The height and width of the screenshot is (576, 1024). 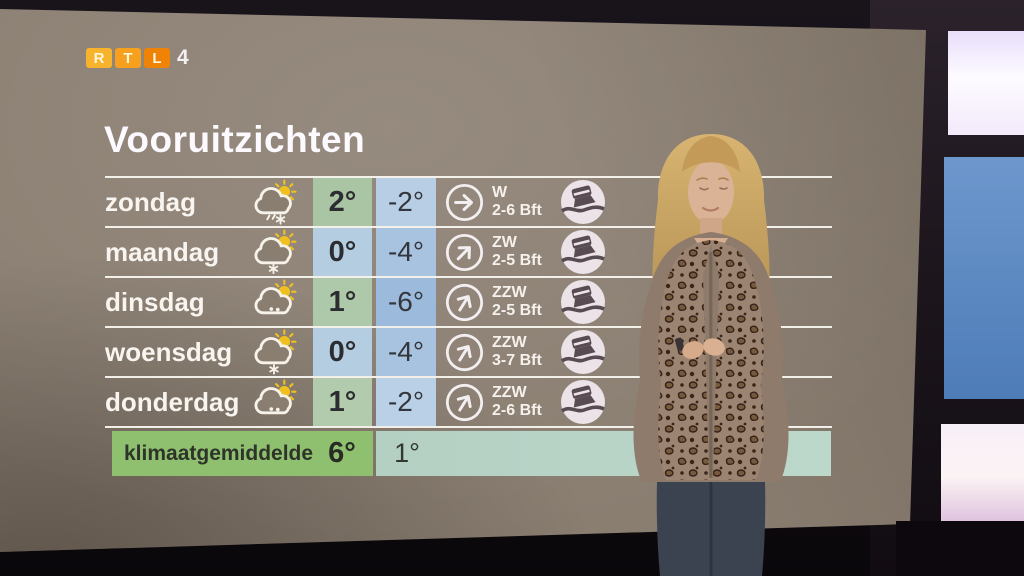 I want to click on table-row: dinsdag 1° -6° ZZW 2-5 Bft, so click(x=468, y=302).